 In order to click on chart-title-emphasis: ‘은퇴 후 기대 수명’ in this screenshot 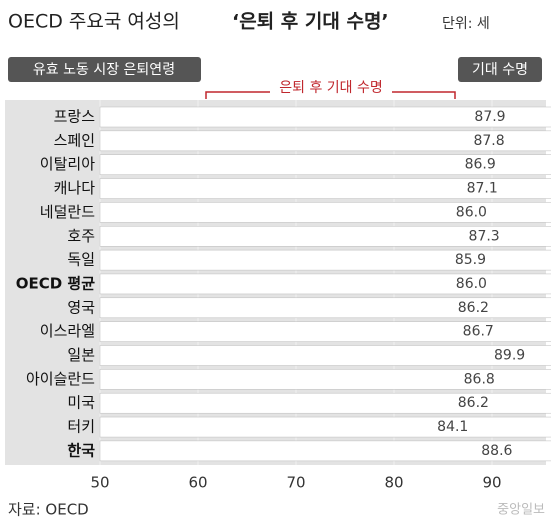, I will do `click(310, 22)`.